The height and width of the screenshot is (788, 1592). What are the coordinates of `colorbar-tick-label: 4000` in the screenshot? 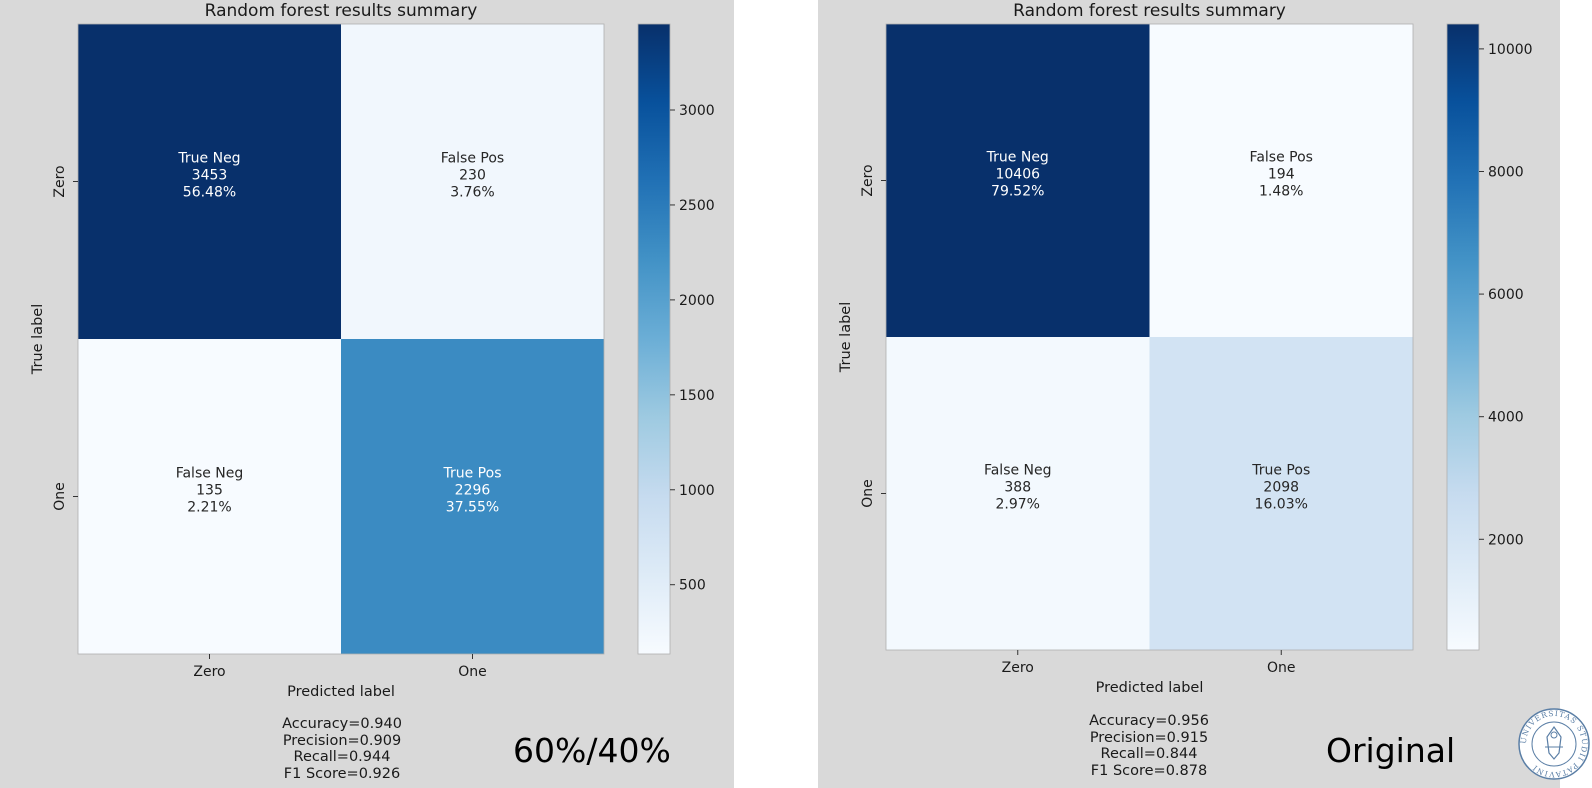 It's located at (1506, 418).